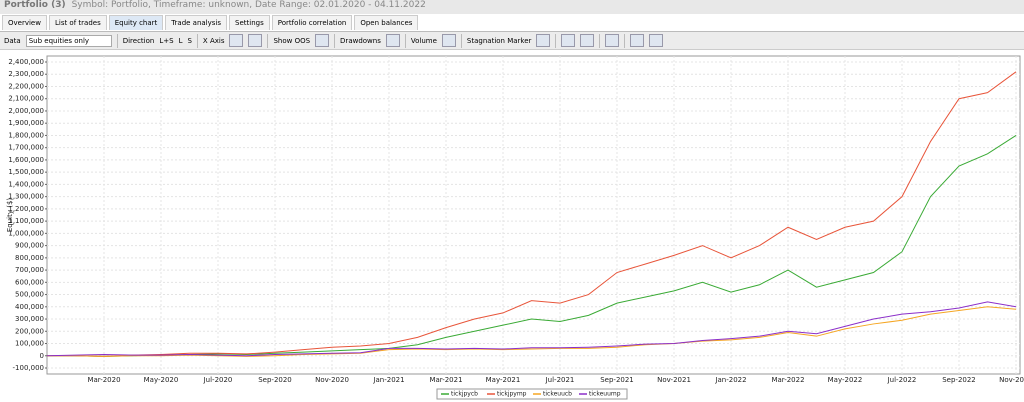 Image resolution: width=1024 pixels, height=402 pixels. What do you see at coordinates (26, 148) in the screenshot?
I see `y-tick-label: 1,700,000` at bounding box center [26, 148].